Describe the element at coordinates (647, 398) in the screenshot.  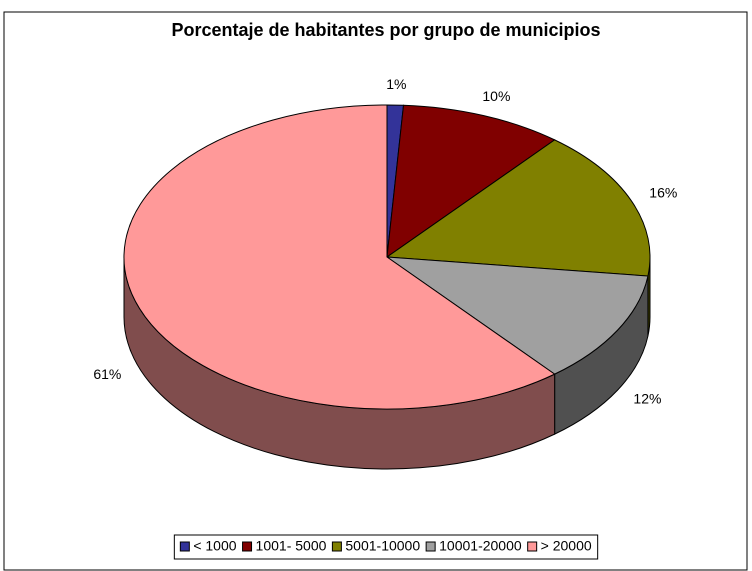
I see `data-label: 12%` at that location.